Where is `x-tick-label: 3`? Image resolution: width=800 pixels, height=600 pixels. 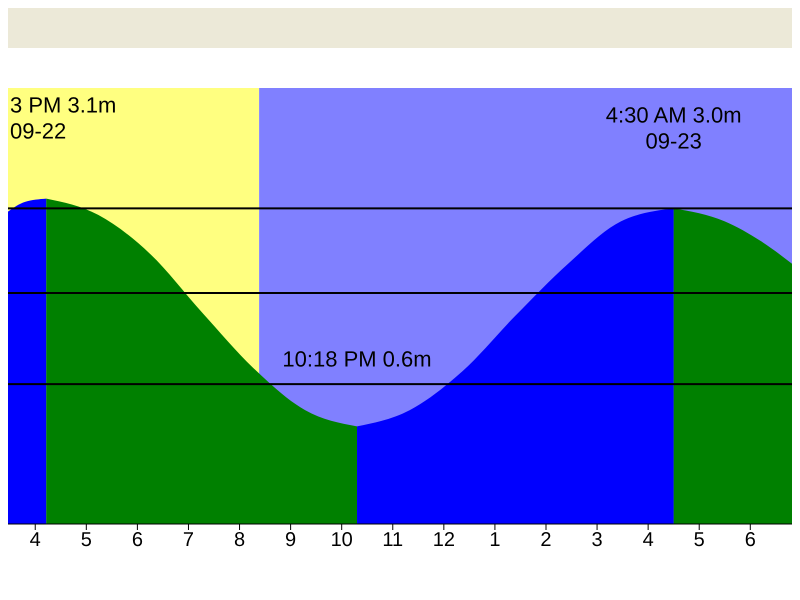
x-tick-label: 3 is located at coordinates (597, 540).